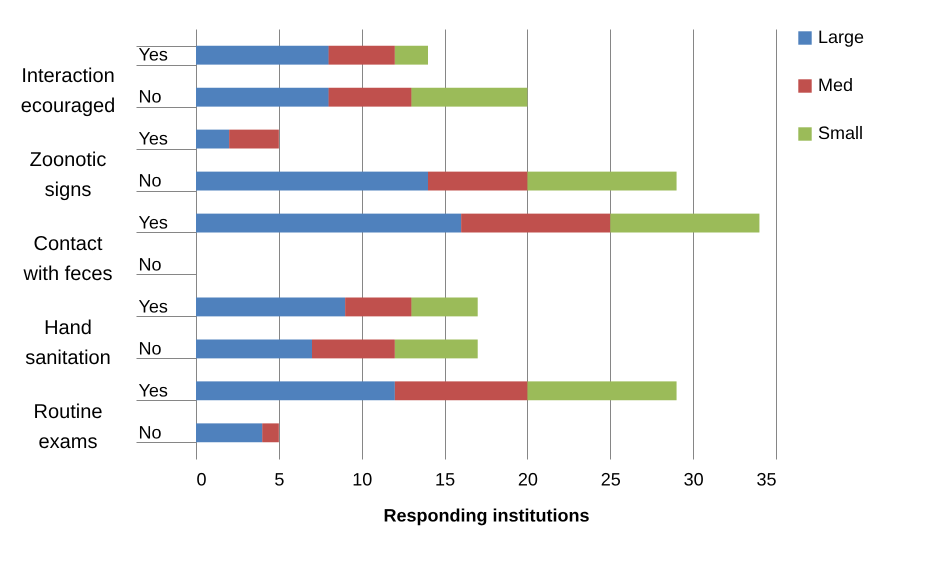 This screenshot has height=563, width=935. What do you see at coordinates (68, 342) in the screenshot?
I see `text: Hand sanitation` at bounding box center [68, 342].